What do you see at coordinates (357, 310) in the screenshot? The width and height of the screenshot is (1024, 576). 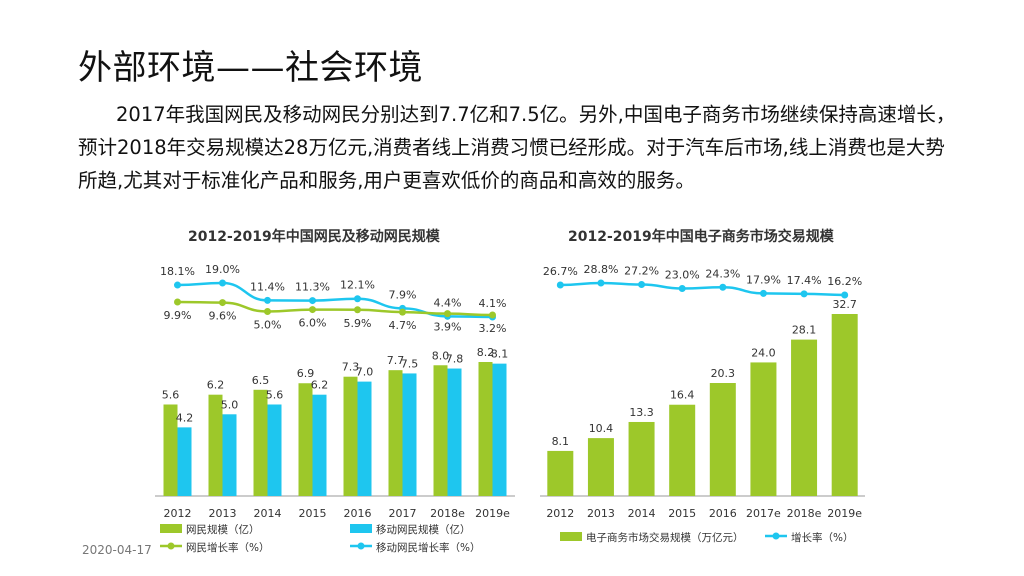 I see `chart1-line-point-2-2016` at bounding box center [357, 310].